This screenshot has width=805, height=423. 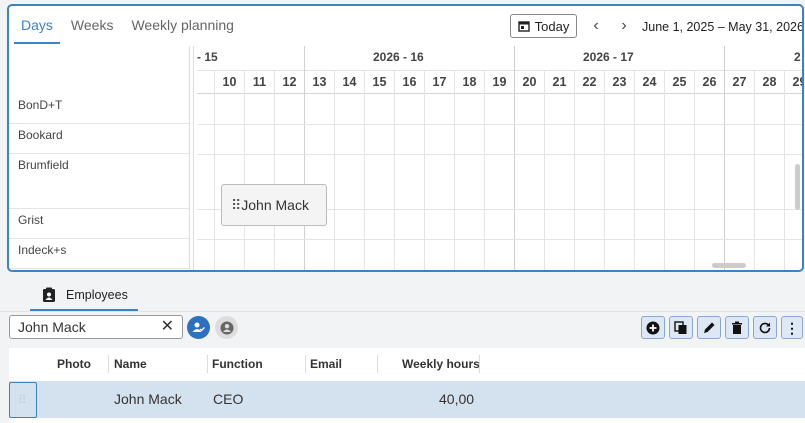 What do you see at coordinates (99, 109) in the screenshot?
I see `resource-row: BonD+T` at bounding box center [99, 109].